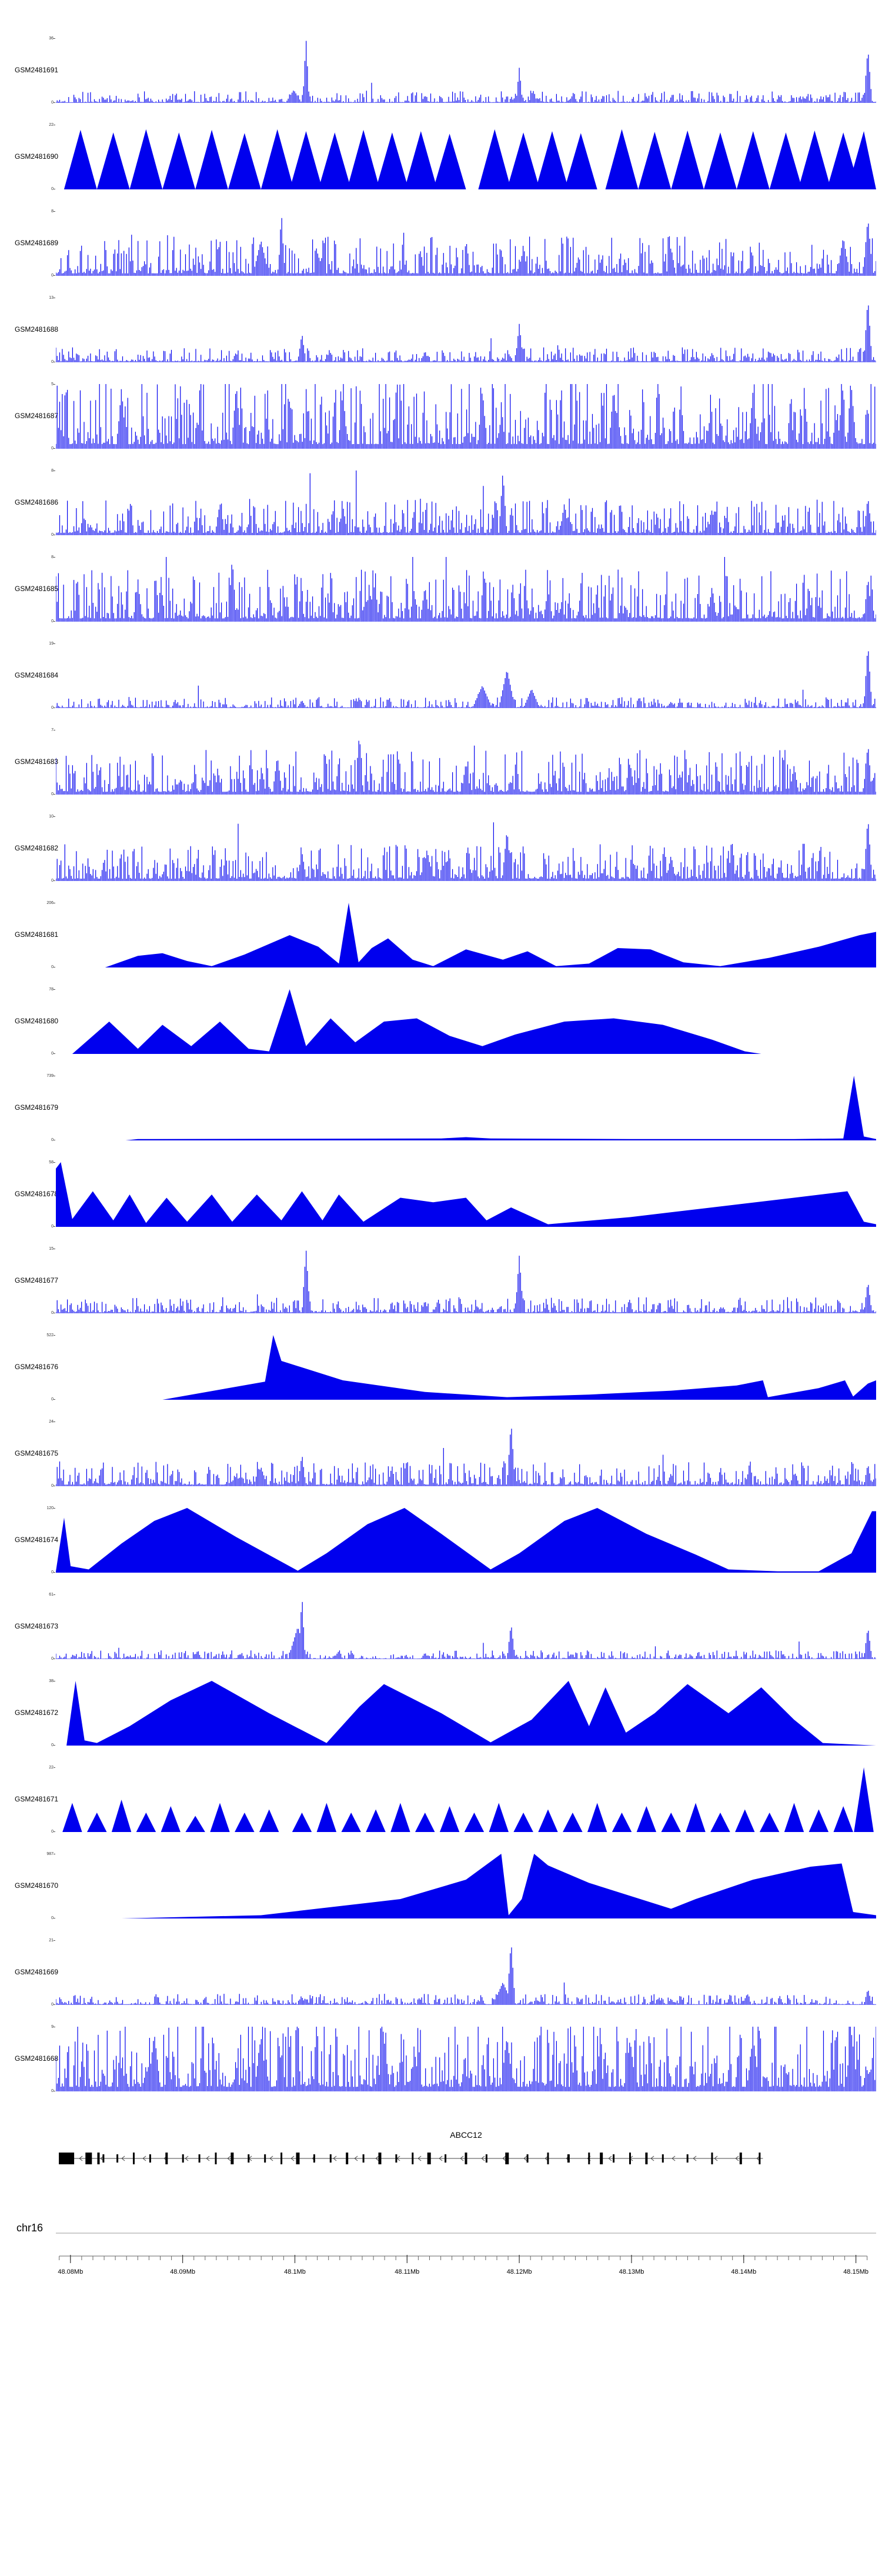 The width and height of the screenshot is (882, 2576). What do you see at coordinates (37, 589) in the screenshot?
I see `track-label: GSM2481685` at bounding box center [37, 589].